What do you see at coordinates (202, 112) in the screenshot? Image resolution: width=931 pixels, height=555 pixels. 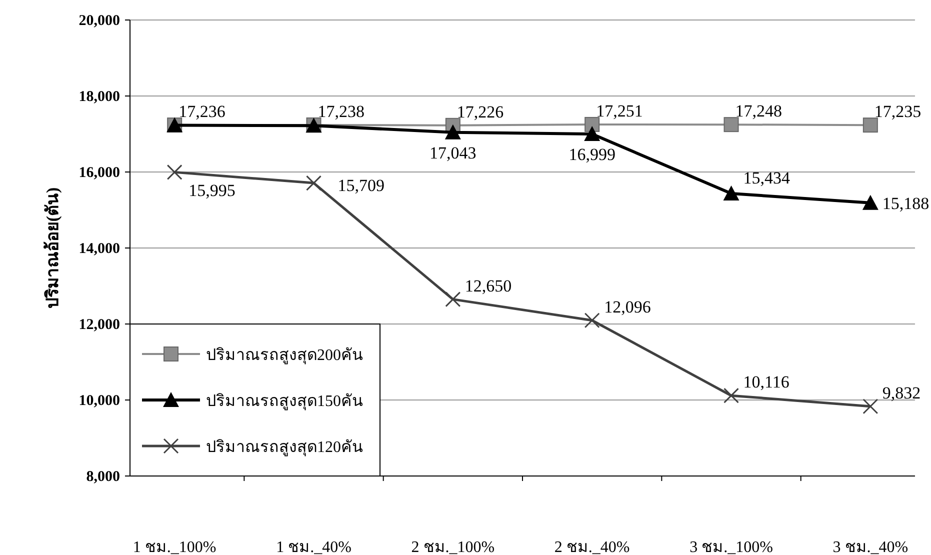 I see `data-label: 17,236` at bounding box center [202, 112].